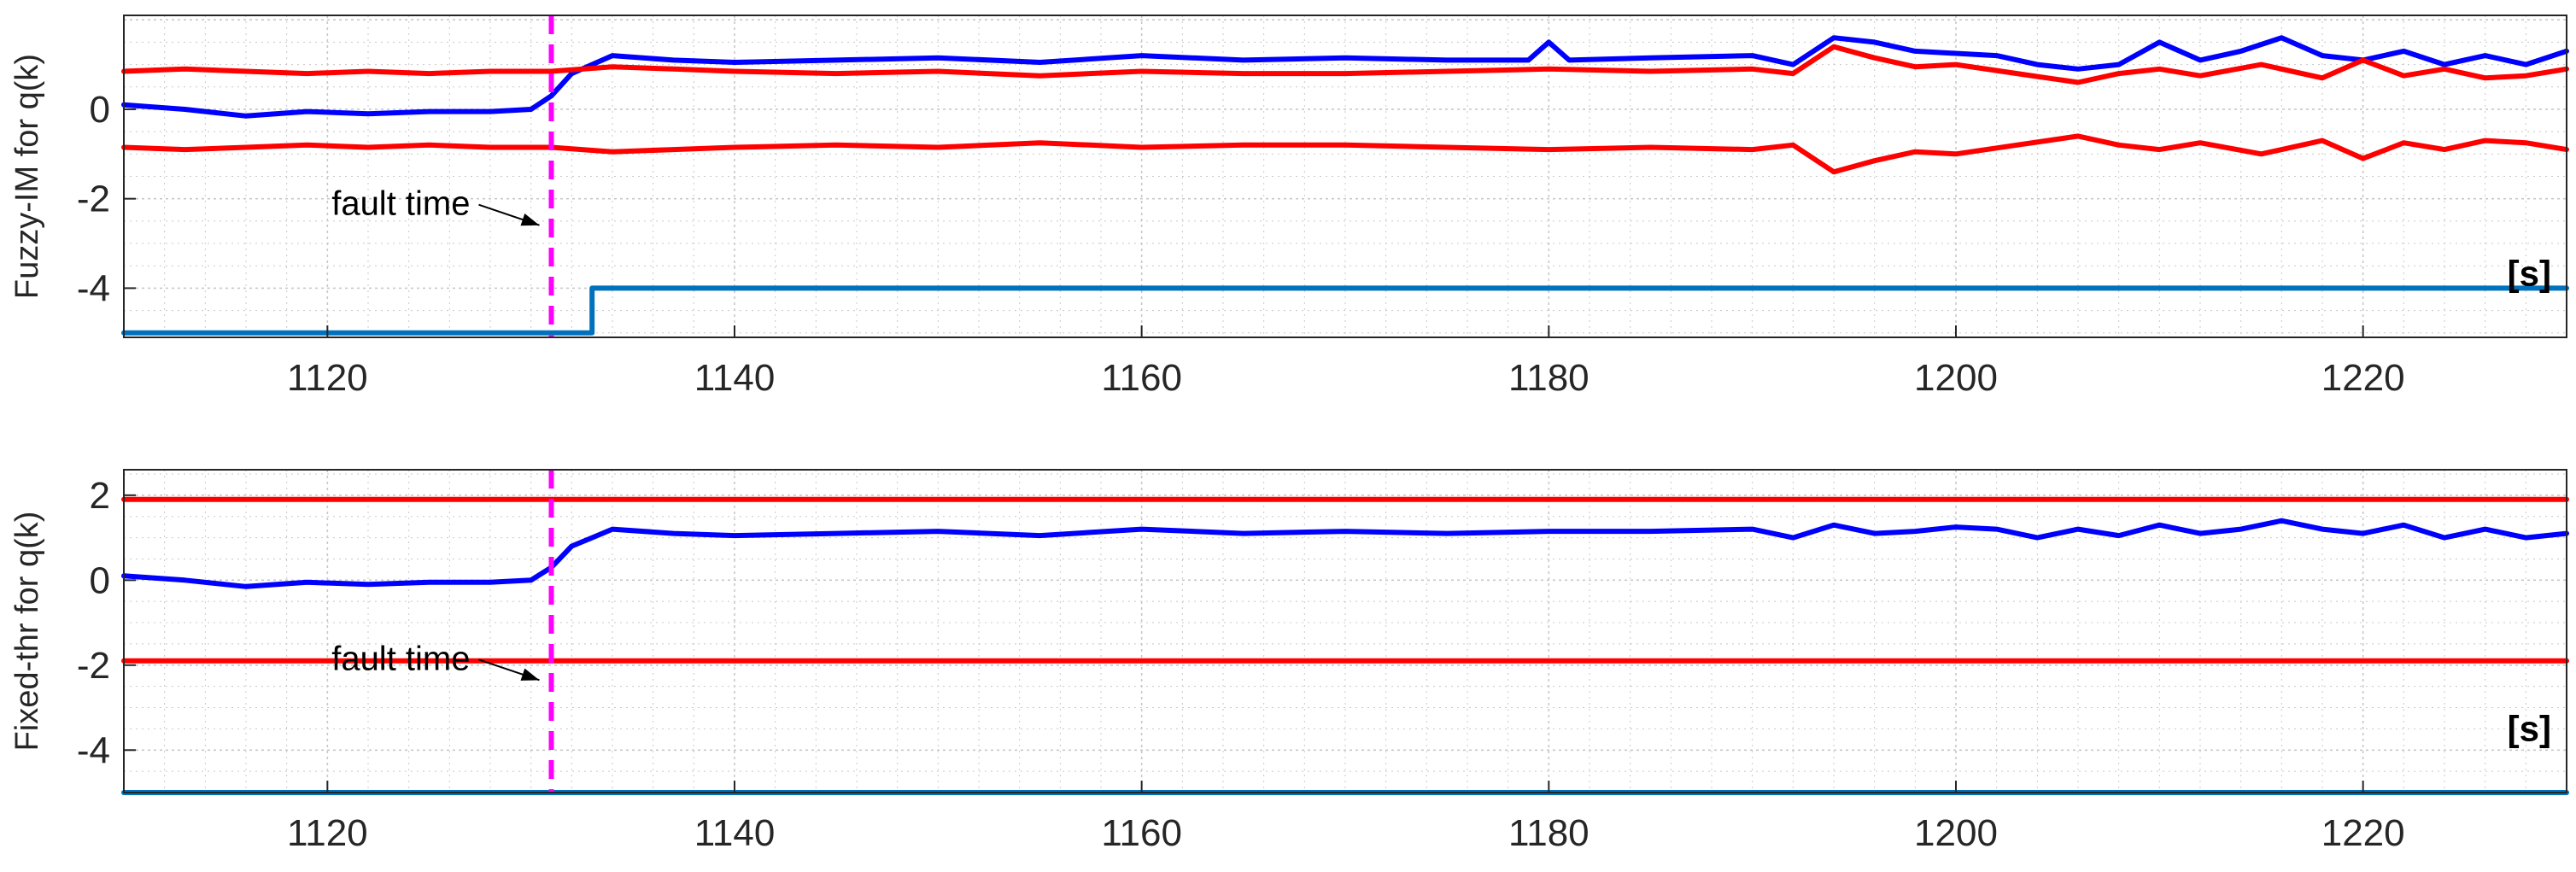 Image resolution: width=2576 pixels, height=872 pixels. Describe the element at coordinates (1345, 154) in the screenshot. I see `series-lower-threshold` at that location.